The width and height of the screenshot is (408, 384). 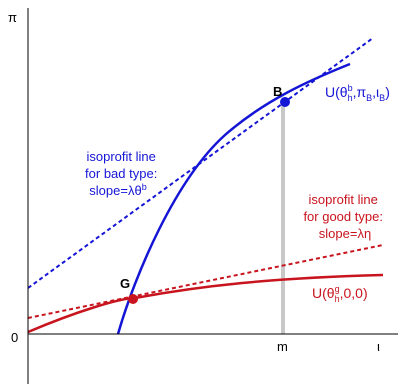 What do you see at coordinates (125, 283) in the screenshot?
I see `point-g-label: G` at bounding box center [125, 283].